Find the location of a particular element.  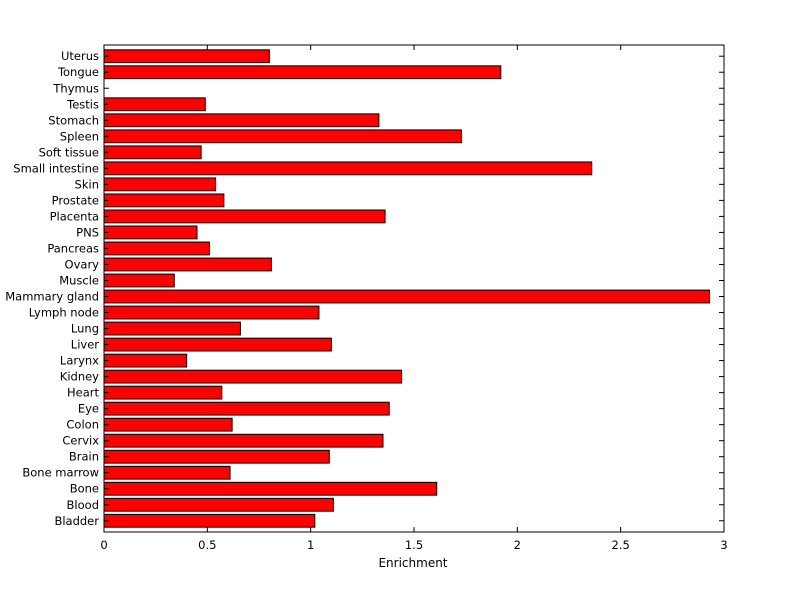

bar-soft-tissue is located at coordinates (152, 152).